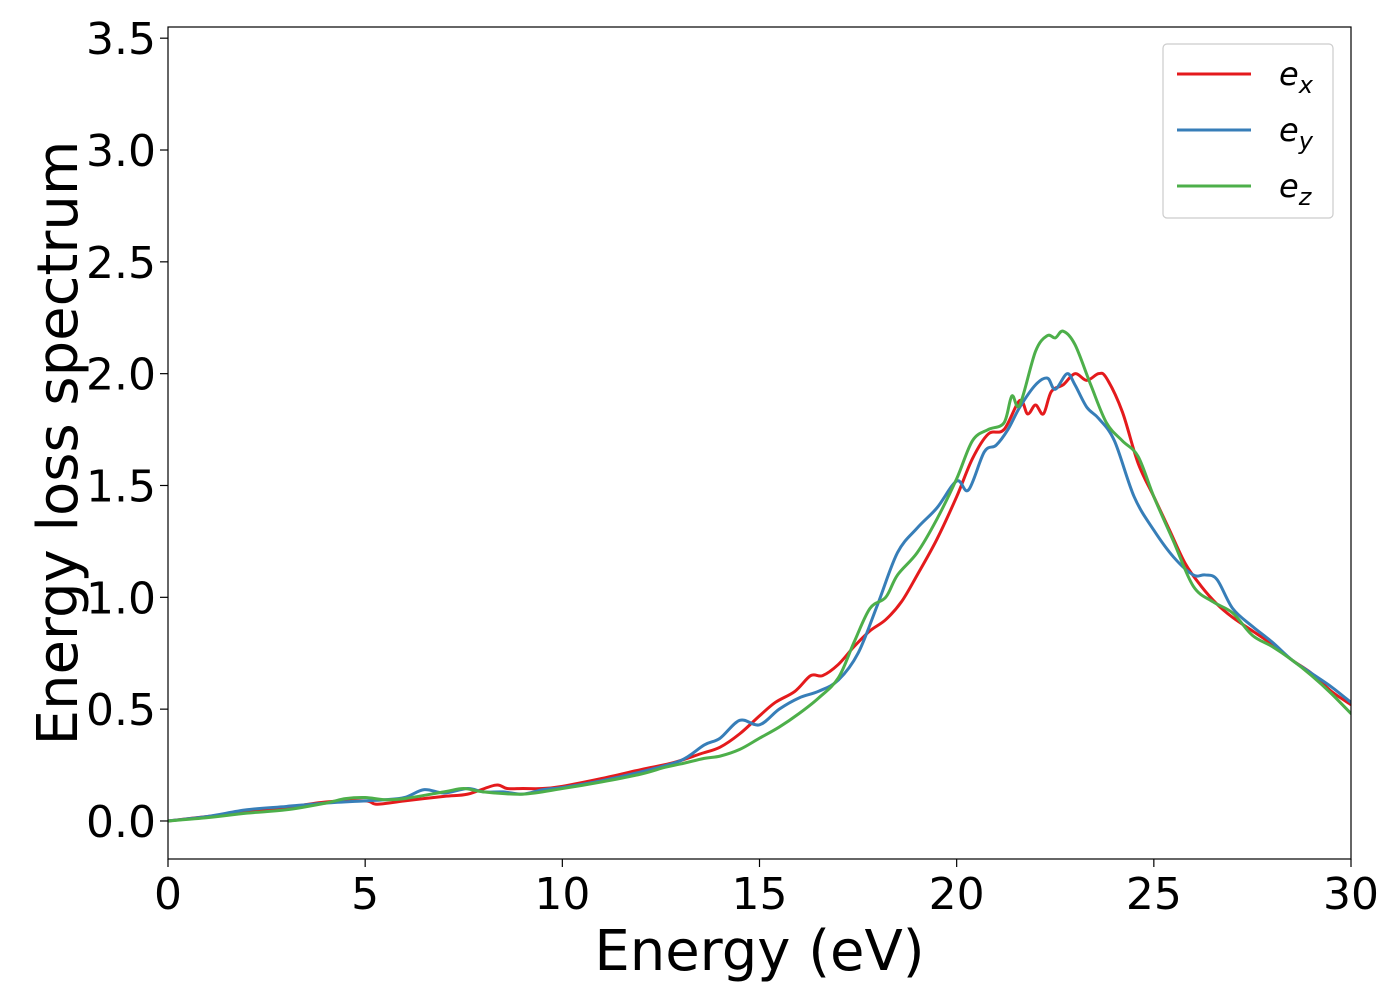 Image resolution: width=1400 pixels, height=1000 pixels. Describe the element at coordinates (365, 894) in the screenshot. I see `x-tick-label: 5` at that location.